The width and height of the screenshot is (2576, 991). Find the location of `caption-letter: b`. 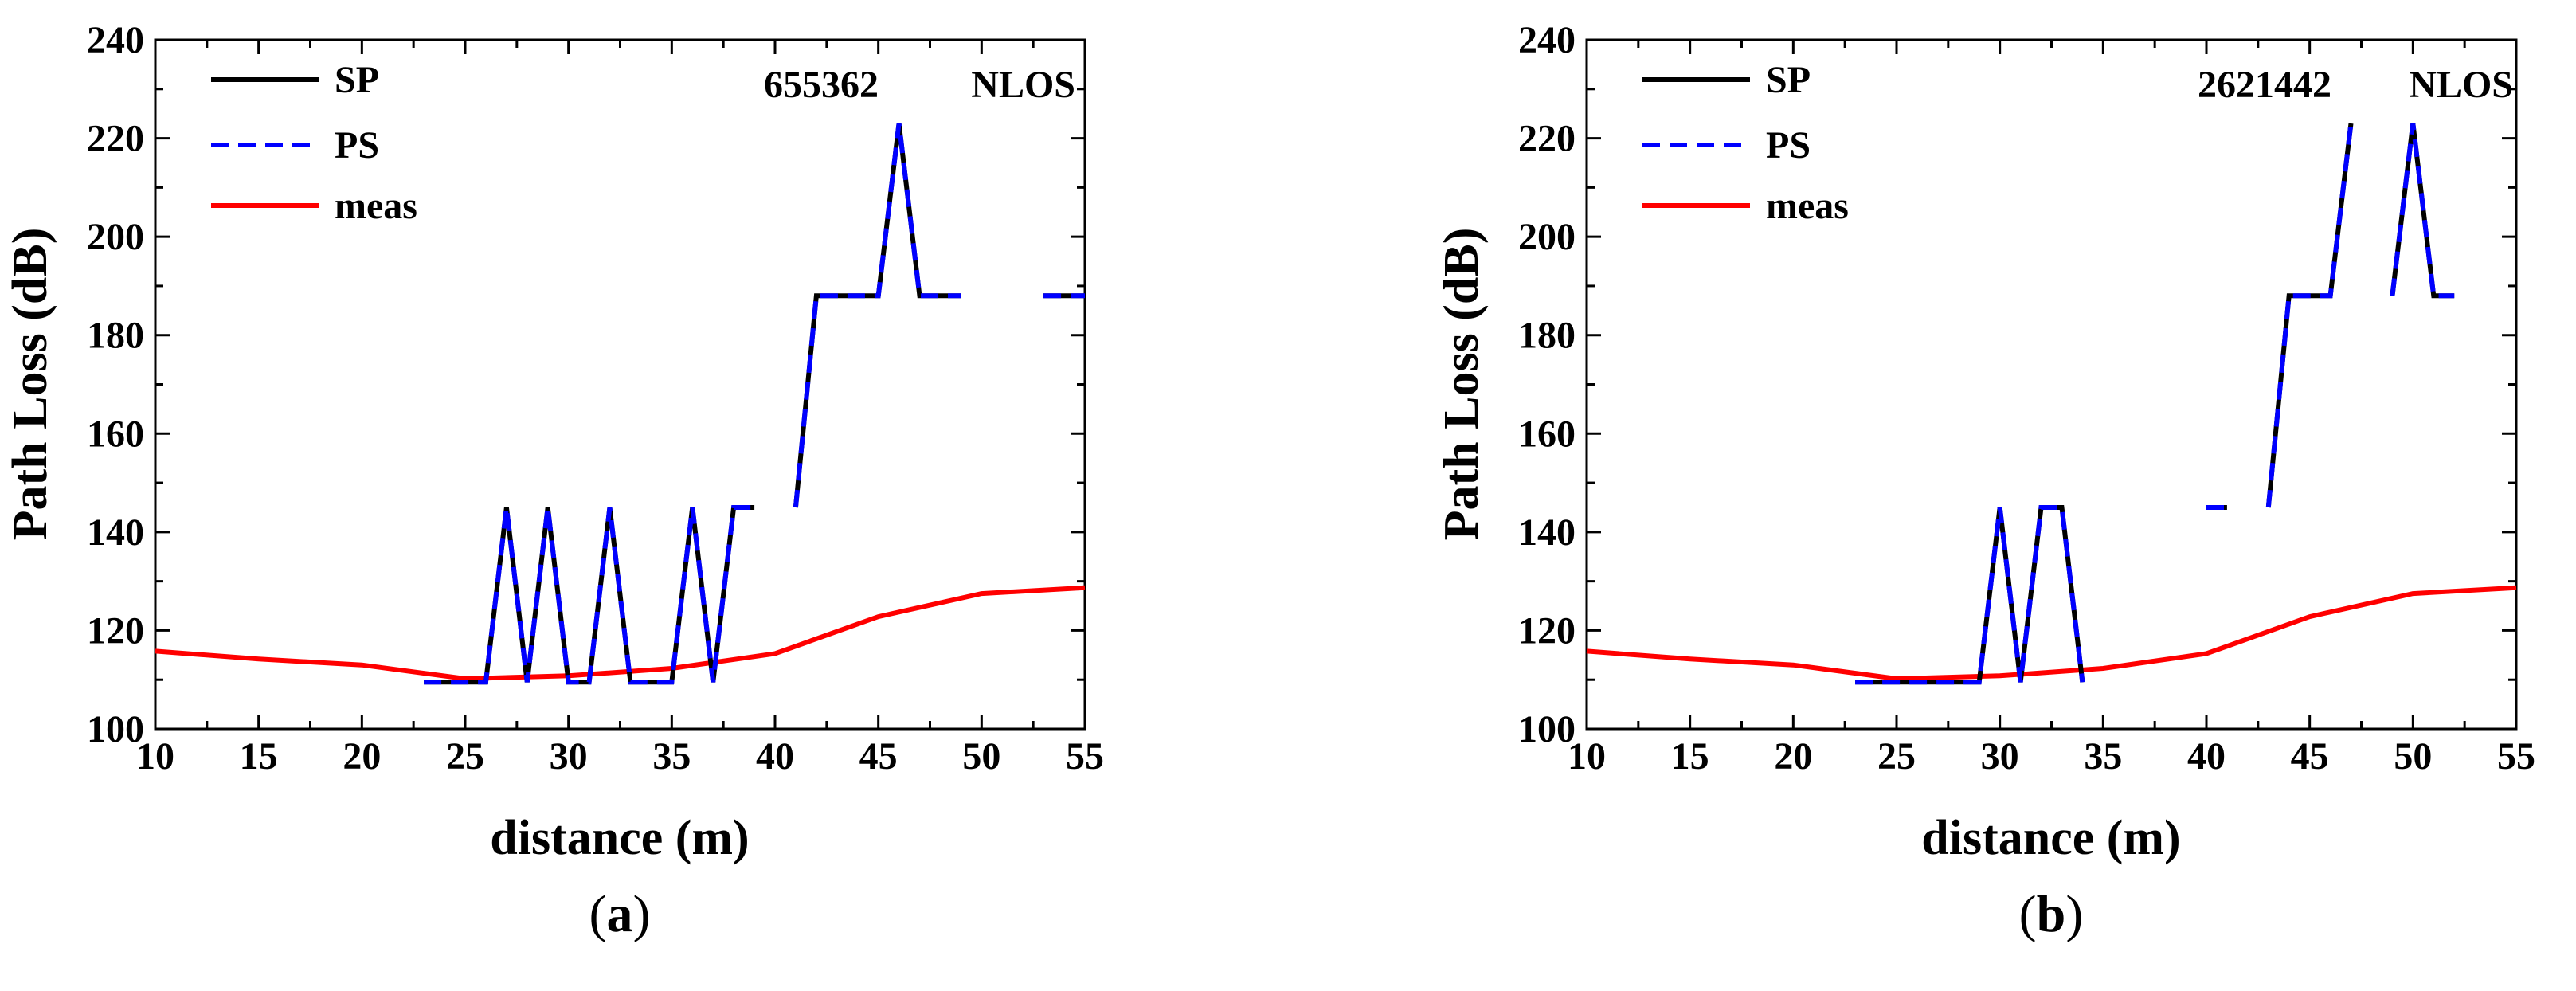

caption-letter: b is located at coordinates (2051, 914).